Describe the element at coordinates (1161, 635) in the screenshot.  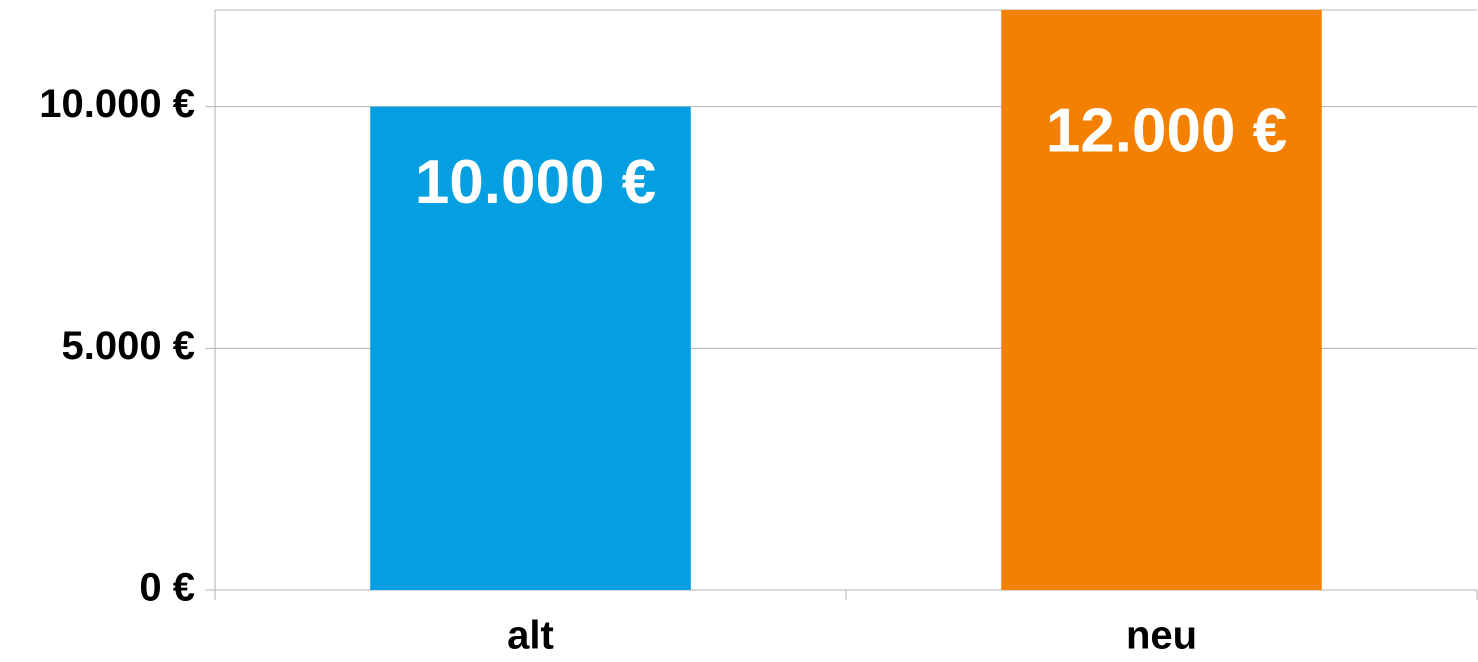
I see `x-tick-label: neu` at that location.